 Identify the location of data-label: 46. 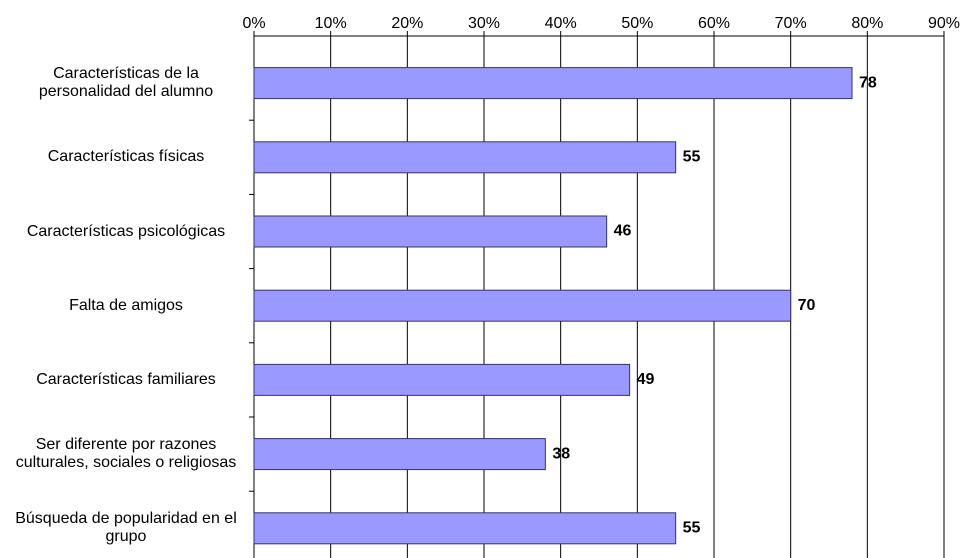
(623, 231).